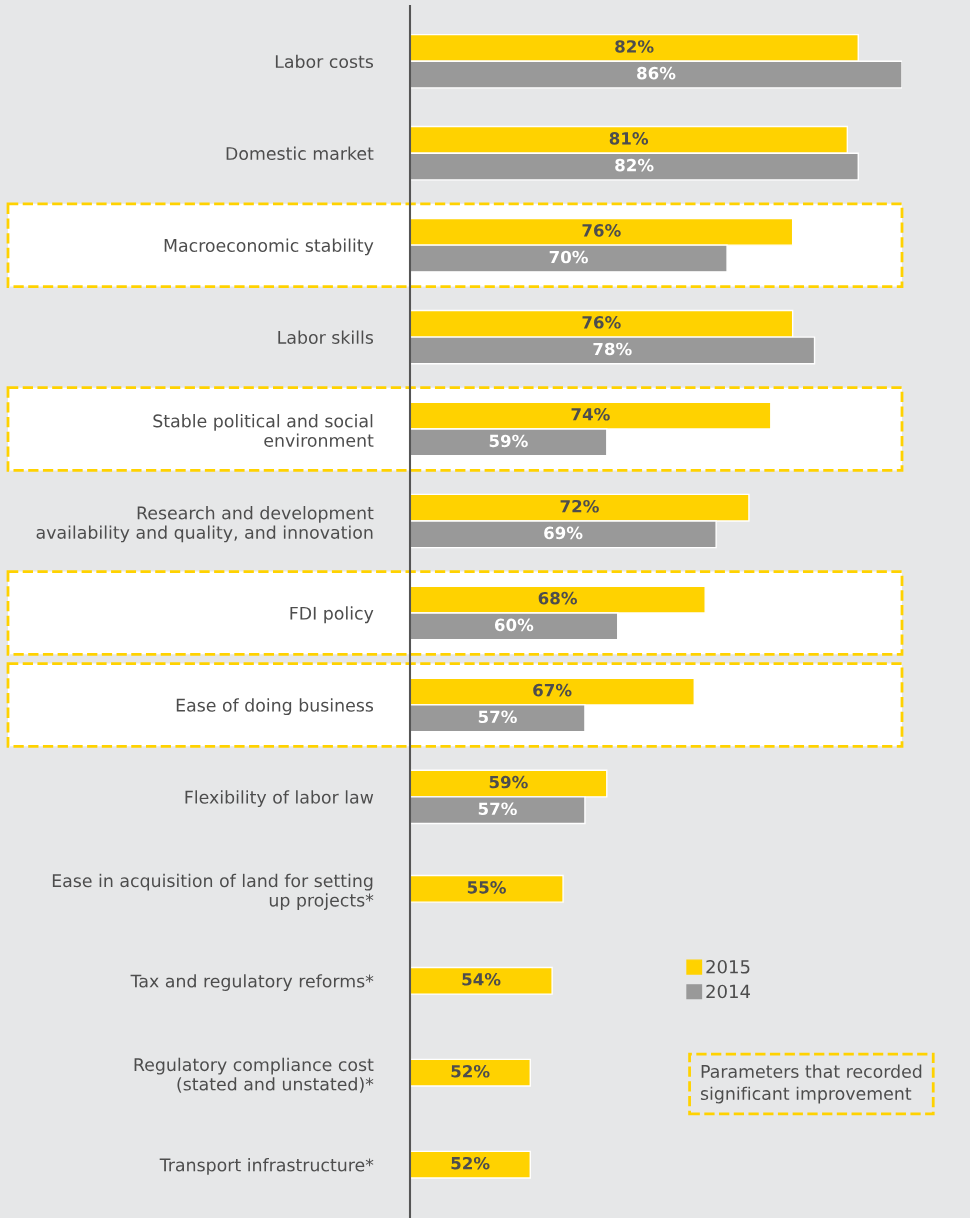 The image size is (970, 1218). What do you see at coordinates (590, 414) in the screenshot?
I see `data-label: 74%` at bounding box center [590, 414].